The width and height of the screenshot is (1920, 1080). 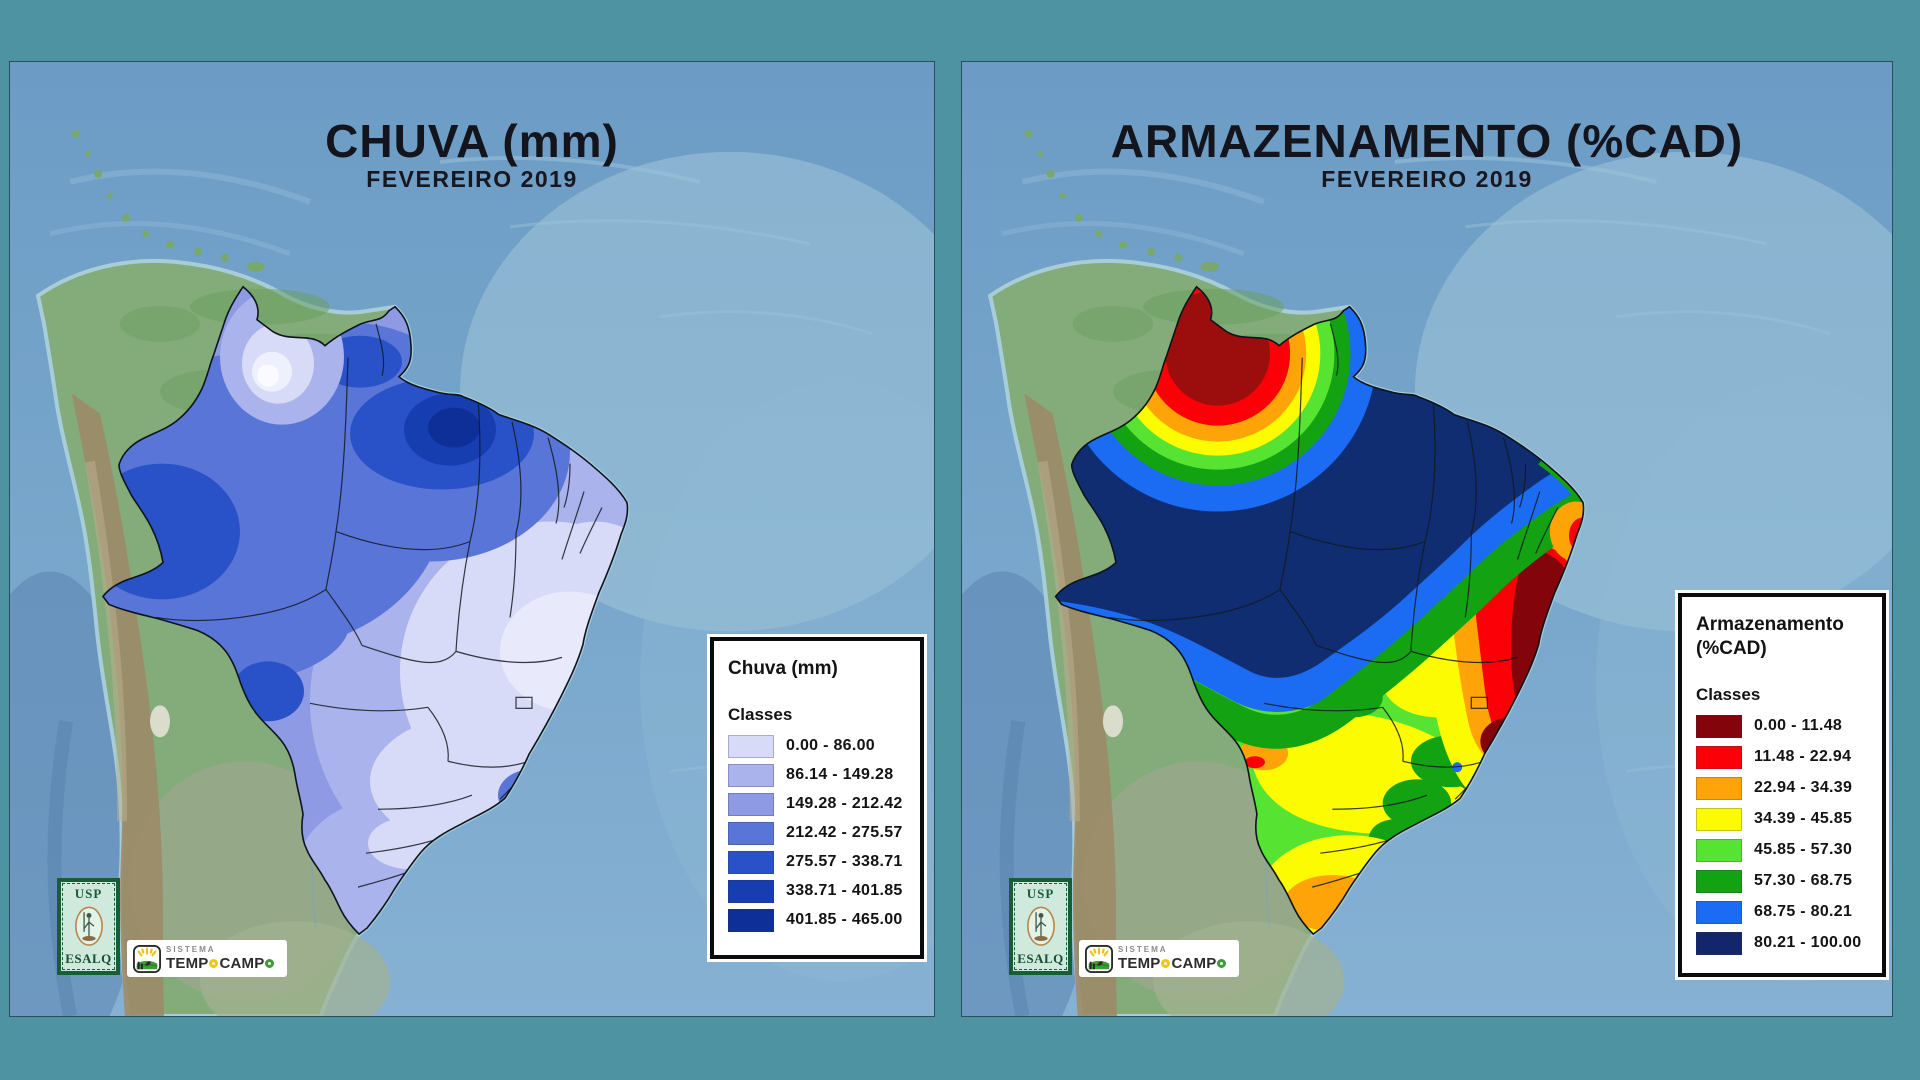 I want to click on legend-range: 11.48 - 22.94, so click(x=1803, y=756).